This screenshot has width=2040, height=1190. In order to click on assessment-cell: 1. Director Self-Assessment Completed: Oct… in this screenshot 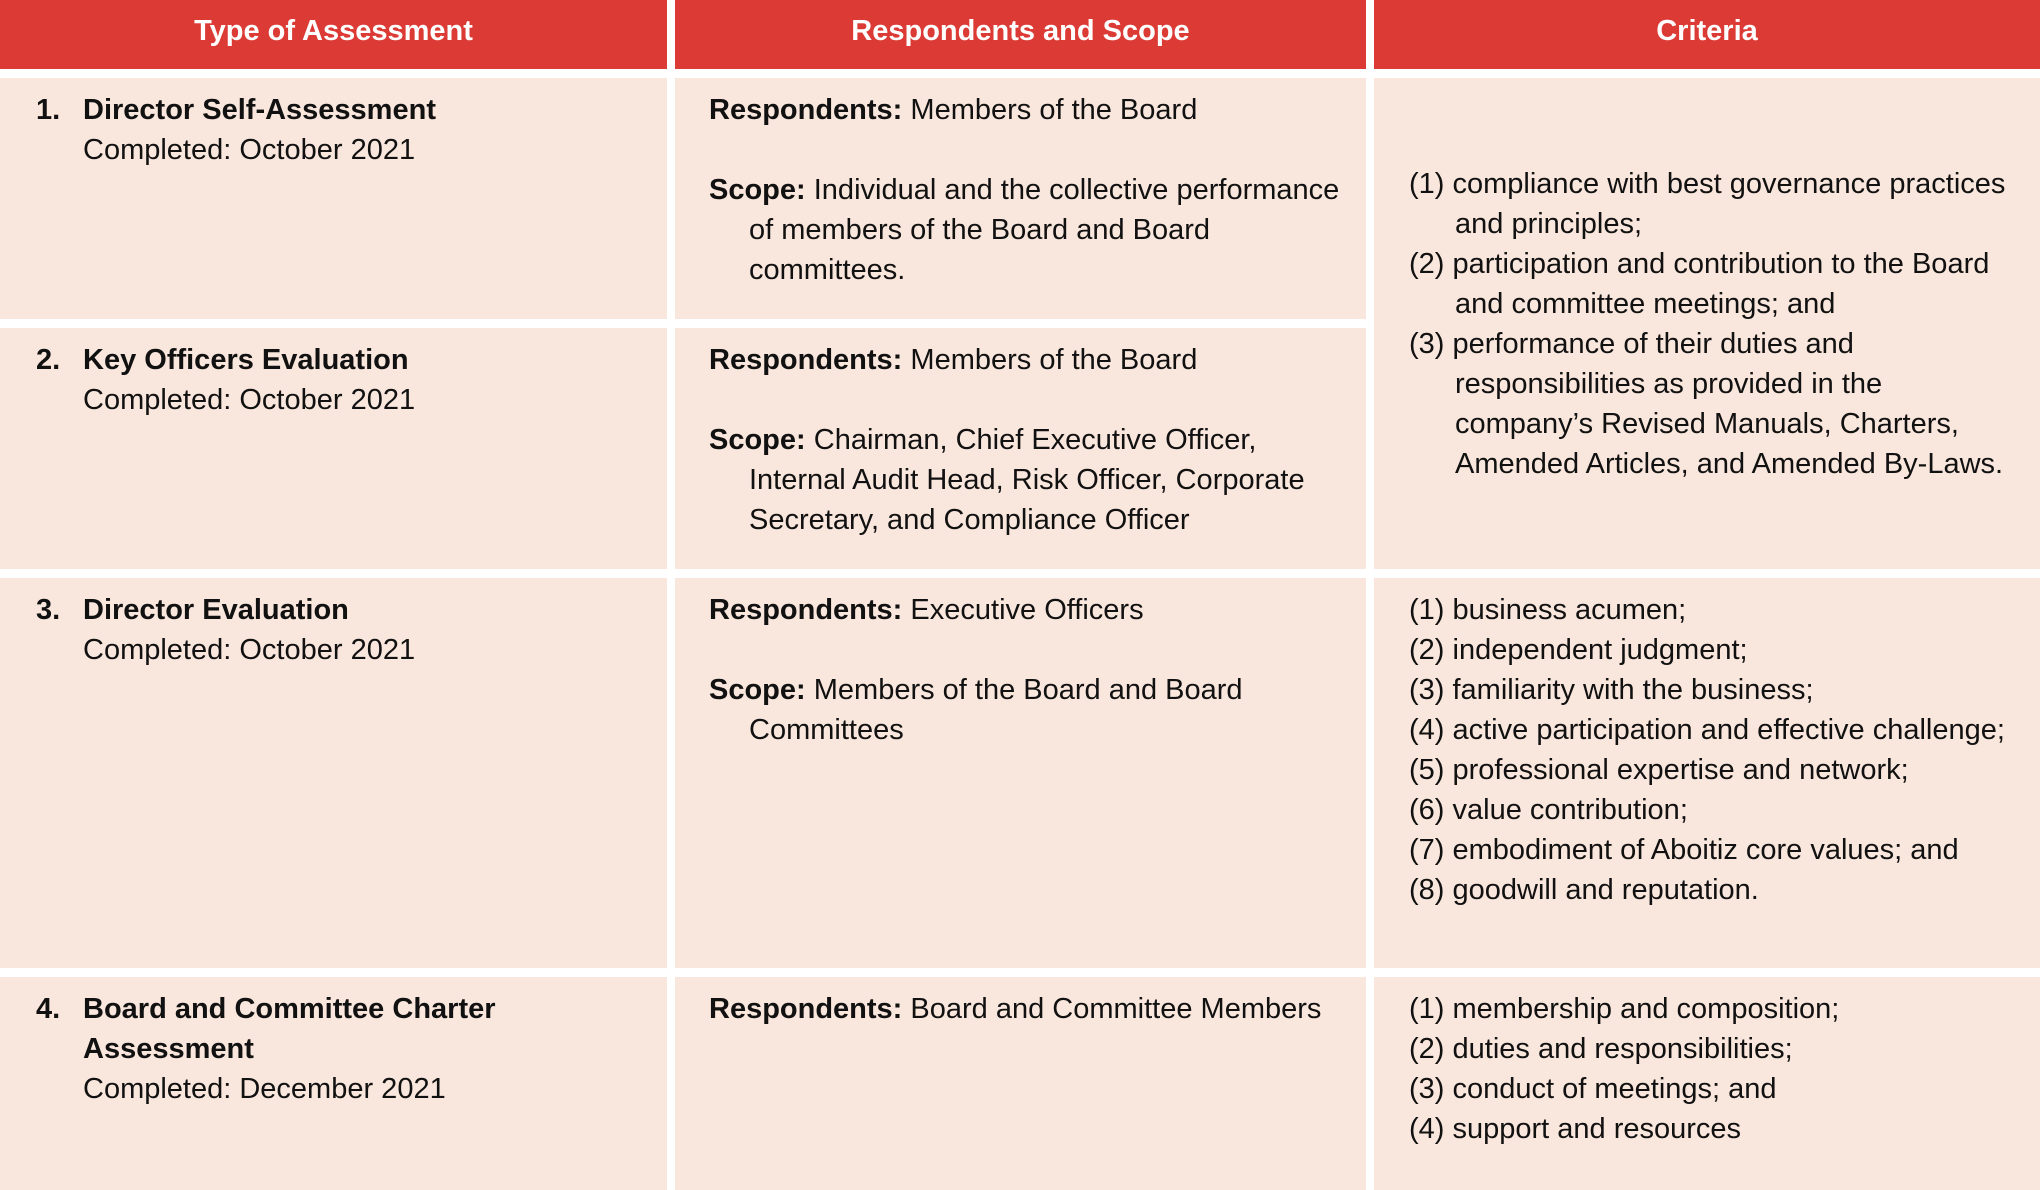, I will do `click(333, 198)`.